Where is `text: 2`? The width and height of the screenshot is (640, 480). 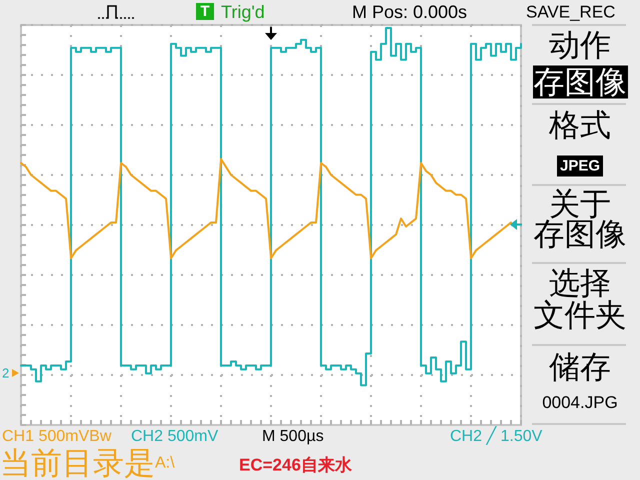 text: 2 is located at coordinates (6, 373).